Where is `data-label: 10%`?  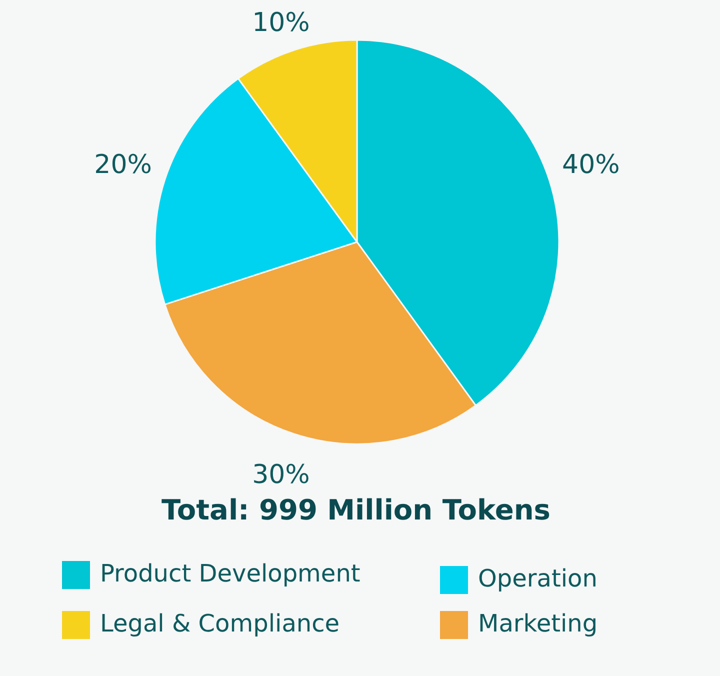
data-label: 10% is located at coordinates (281, 23).